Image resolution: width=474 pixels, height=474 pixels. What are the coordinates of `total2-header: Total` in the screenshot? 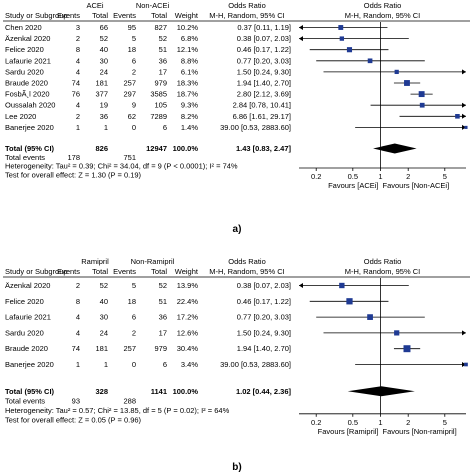 It's located at (159, 271).